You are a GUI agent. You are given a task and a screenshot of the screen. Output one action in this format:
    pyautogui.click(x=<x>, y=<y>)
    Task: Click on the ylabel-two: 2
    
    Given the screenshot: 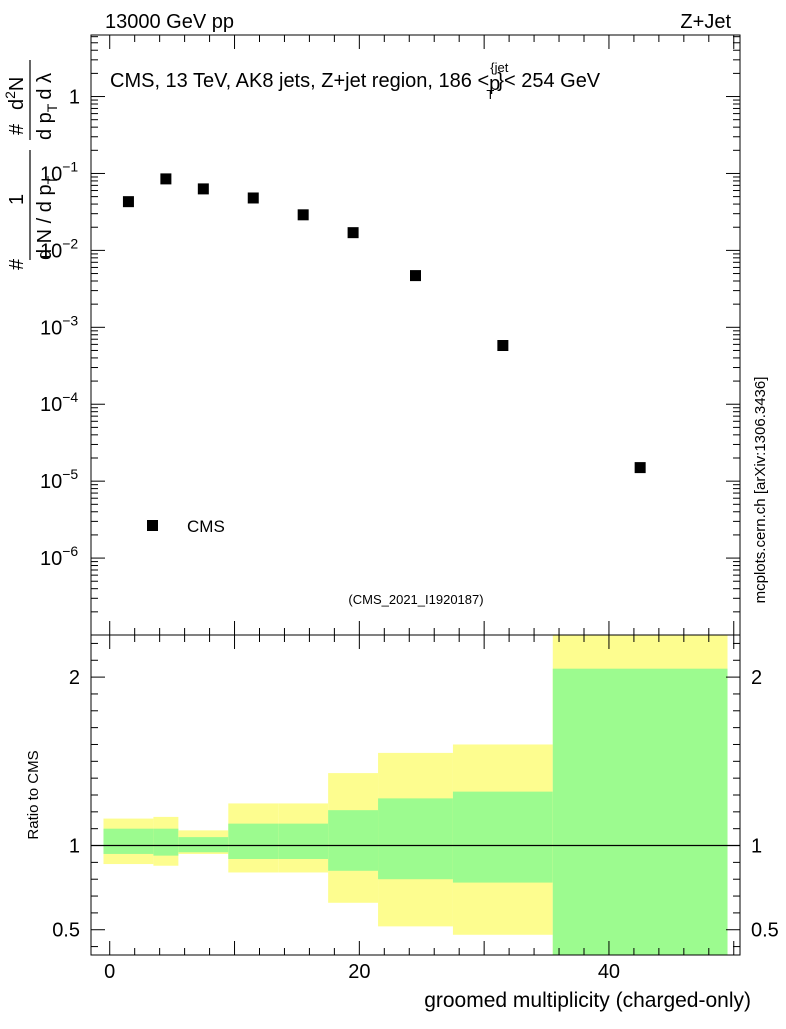 What is the action you would take?
    pyautogui.click(x=10, y=95)
    